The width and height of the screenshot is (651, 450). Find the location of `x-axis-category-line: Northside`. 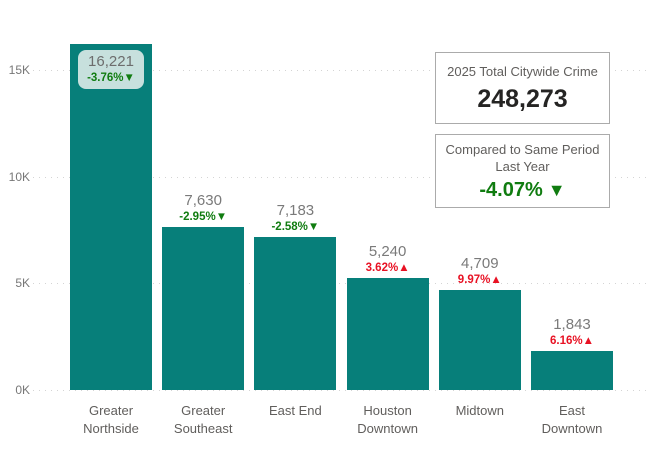

x-axis-category-line: Northside is located at coordinates (111, 428).